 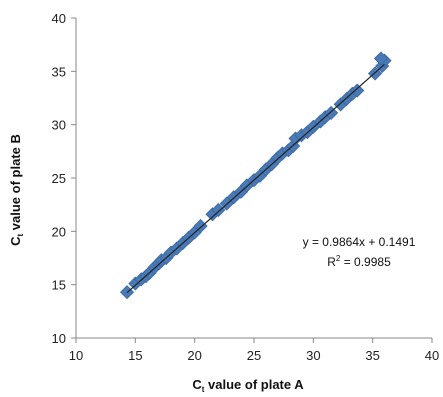 I want to click on y-axis-ticks: 10 15 20 25 30 35 40, so click(x=64, y=178).